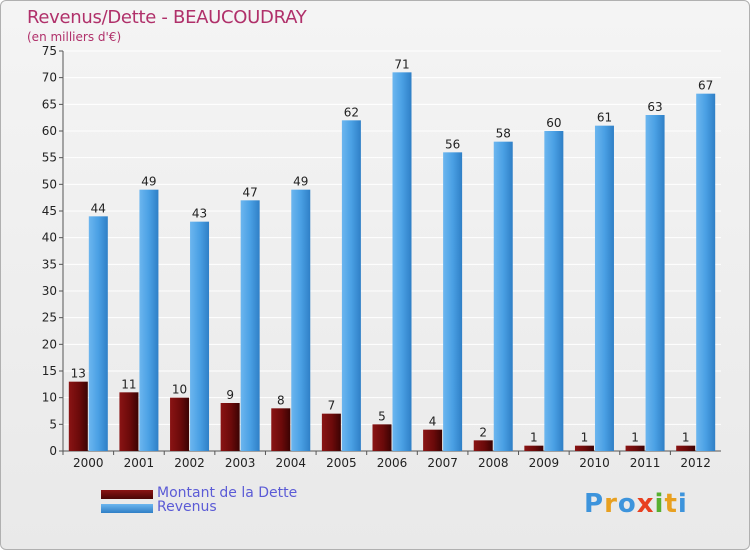 The height and width of the screenshot is (550, 750). I want to click on value-label-dette: 7, so click(332, 406).